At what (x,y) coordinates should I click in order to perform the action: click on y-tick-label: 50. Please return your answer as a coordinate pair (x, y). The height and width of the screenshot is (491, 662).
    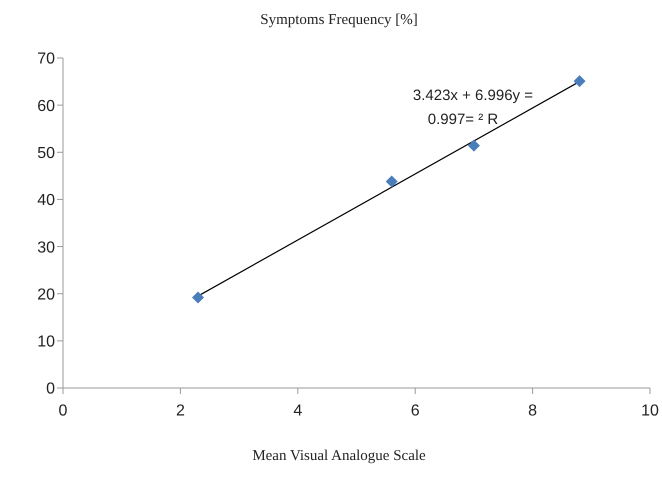
    Looking at the image, I should click on (46, 153).